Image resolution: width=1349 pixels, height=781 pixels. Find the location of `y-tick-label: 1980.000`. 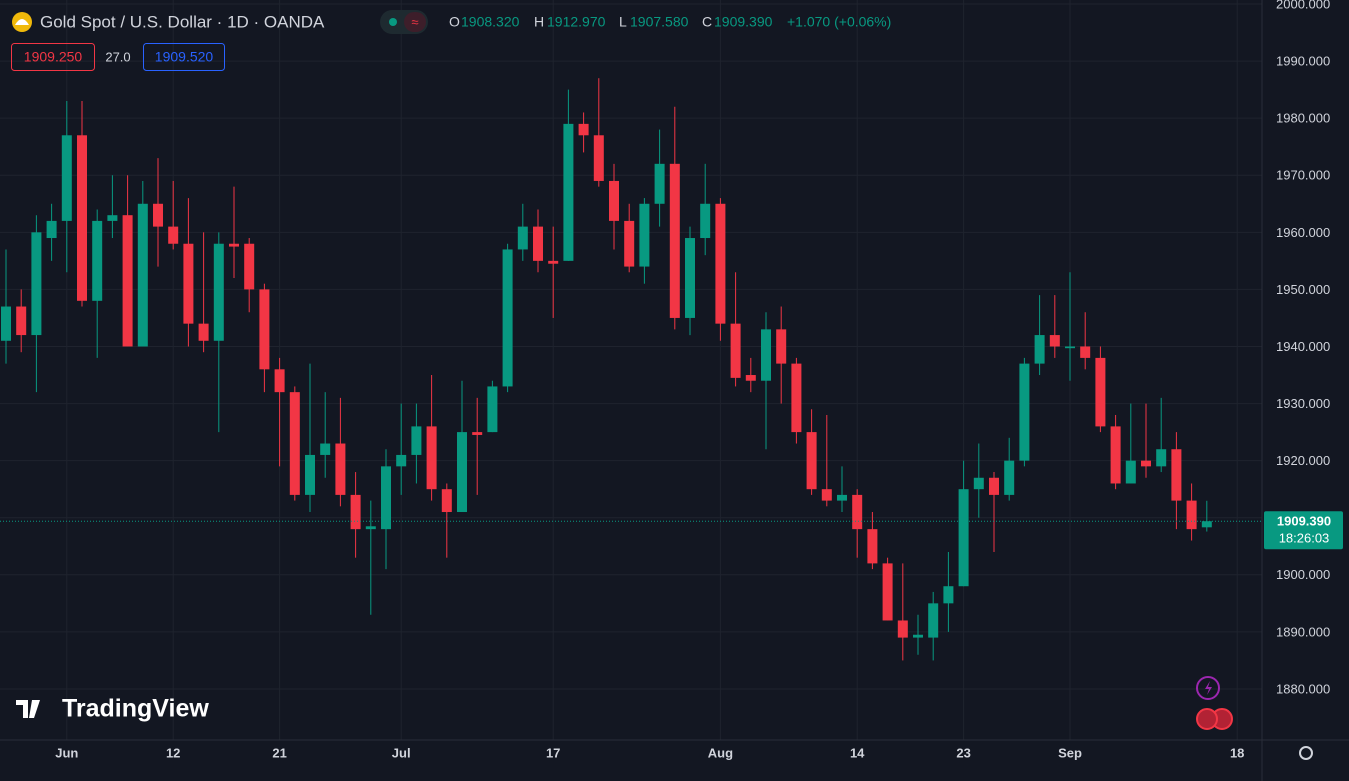

y-tick-label: 1980.000 is located at coordinates (1303, 118).